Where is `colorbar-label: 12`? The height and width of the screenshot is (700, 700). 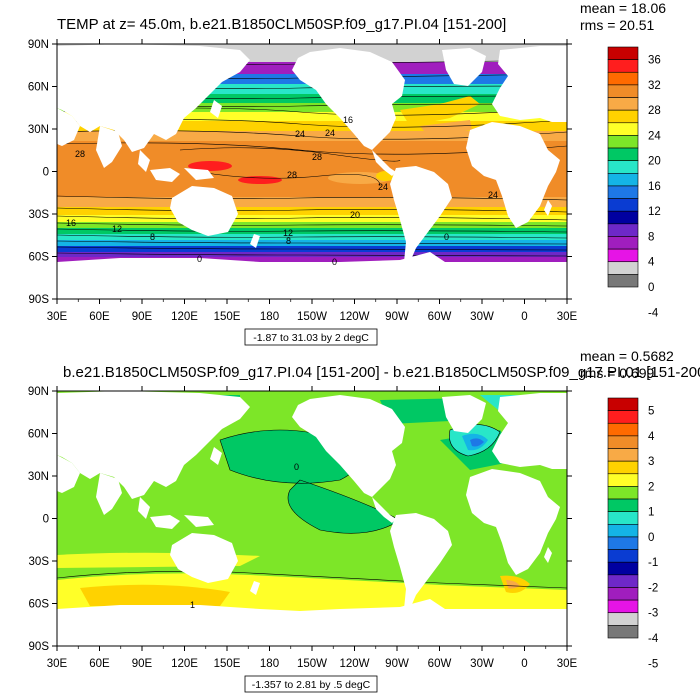 colorbar-label: 12 is located at coordinates (654, 212).